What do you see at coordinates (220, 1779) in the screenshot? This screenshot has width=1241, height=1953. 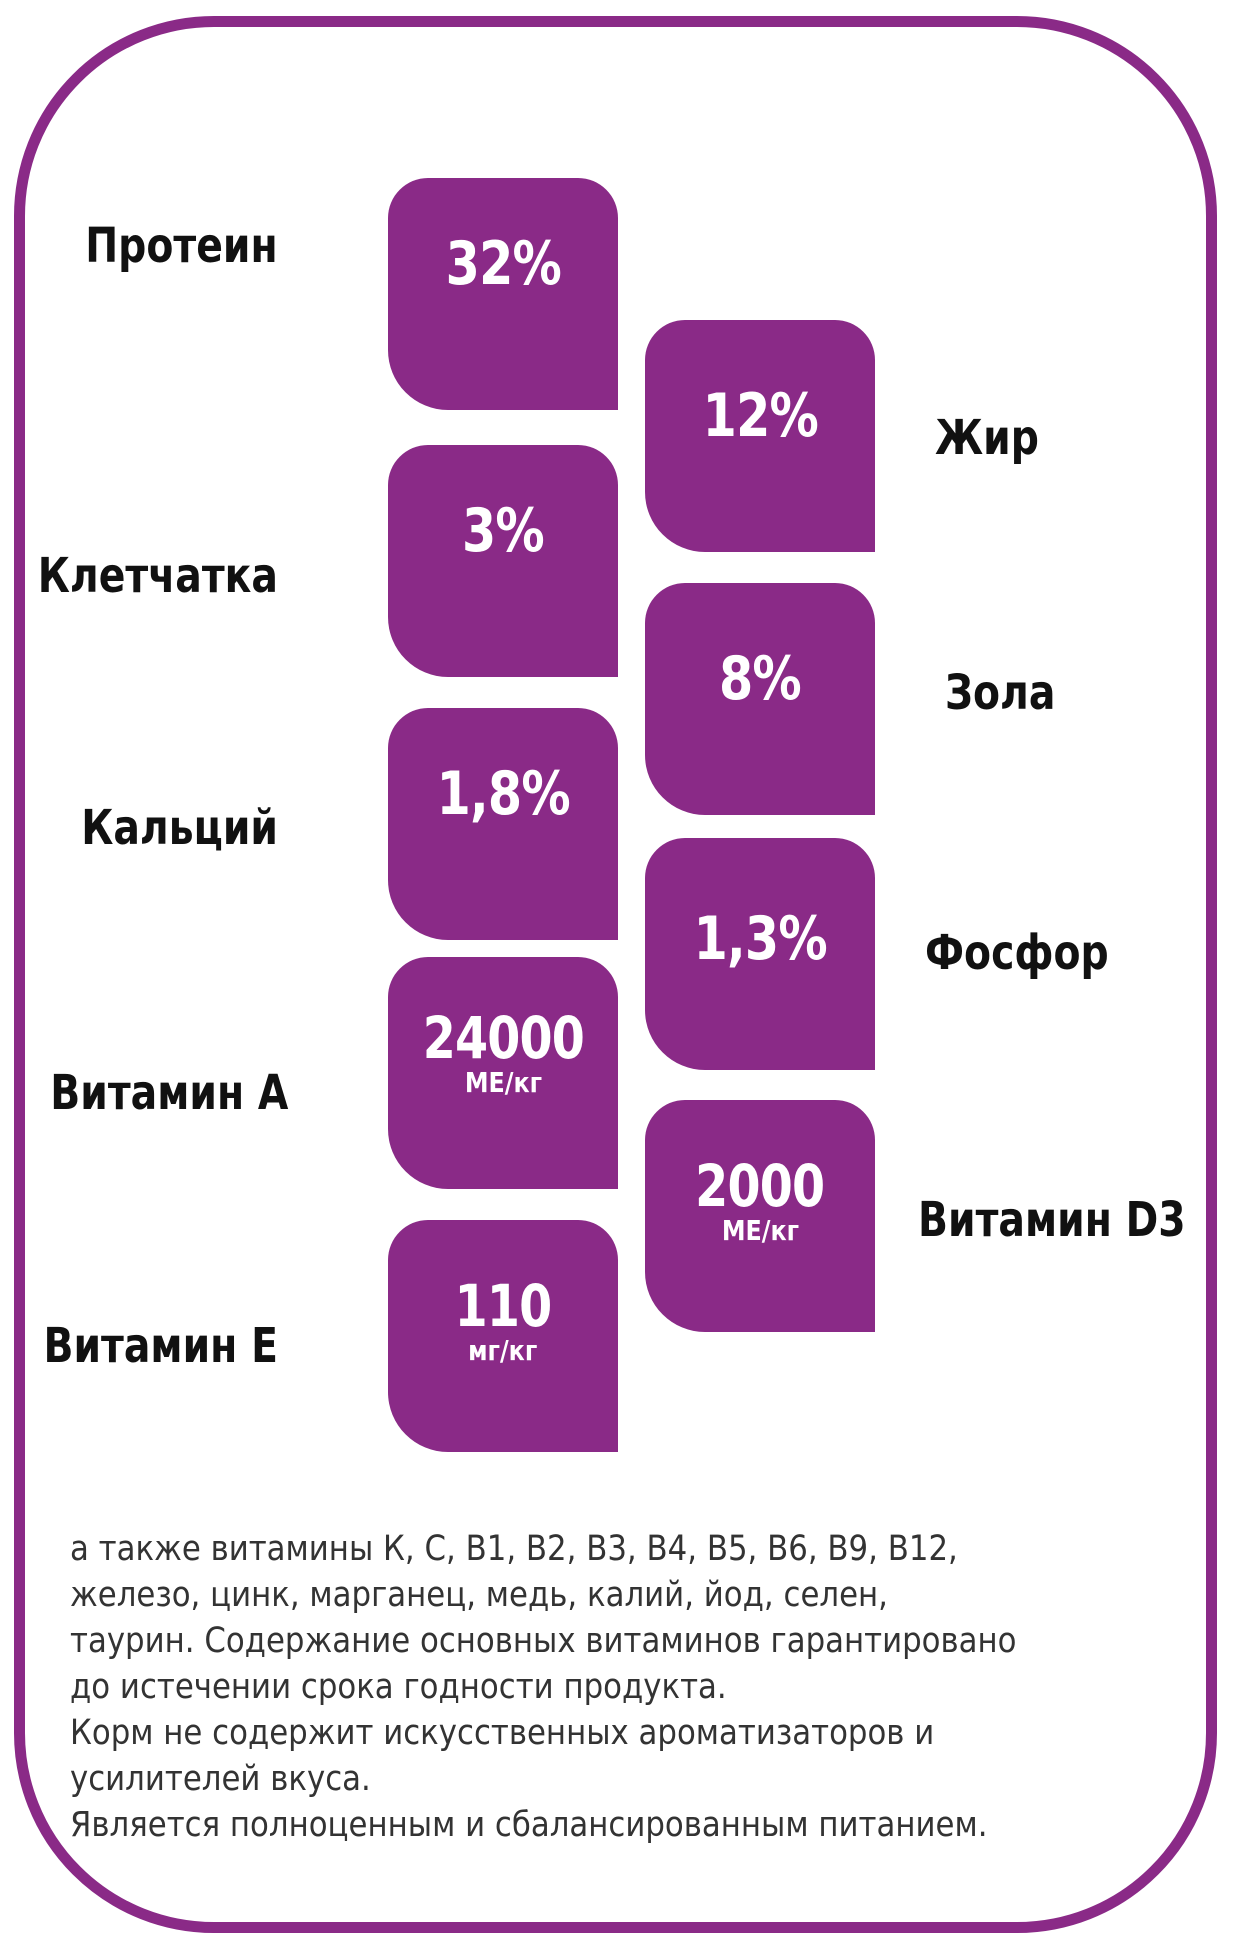 I see `notes-line: усилителей вкуса.` at bounding box center [220, 1779].